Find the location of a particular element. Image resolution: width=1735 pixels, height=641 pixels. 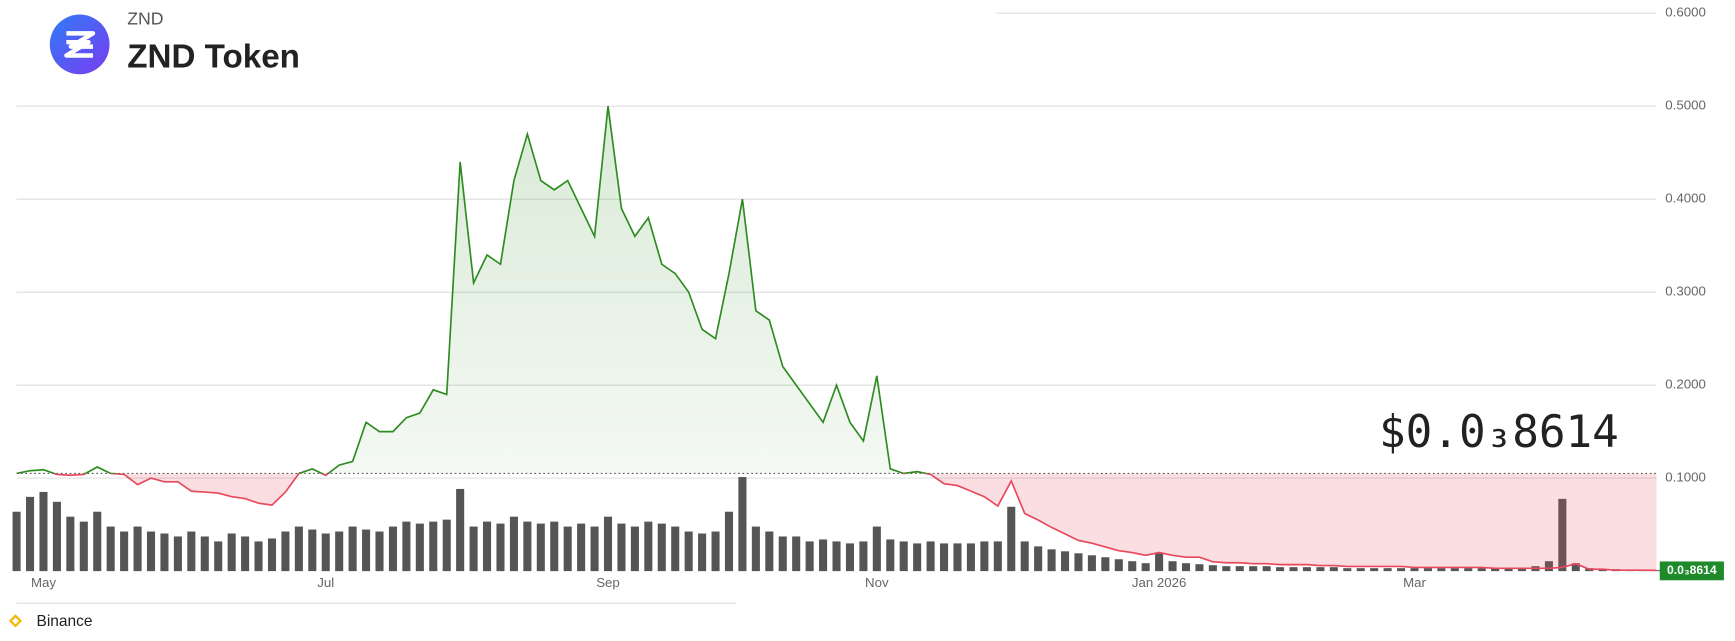

x-tick-label: Mar is located at coordinates (1414, 582).